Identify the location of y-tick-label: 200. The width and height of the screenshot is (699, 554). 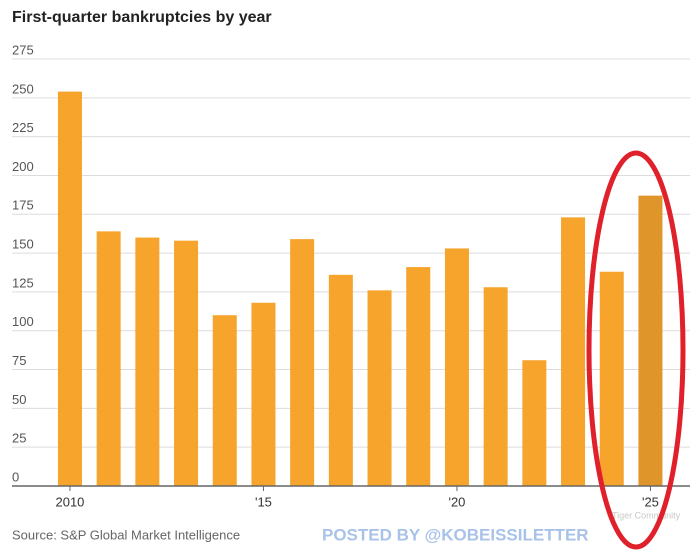
(23, 166).